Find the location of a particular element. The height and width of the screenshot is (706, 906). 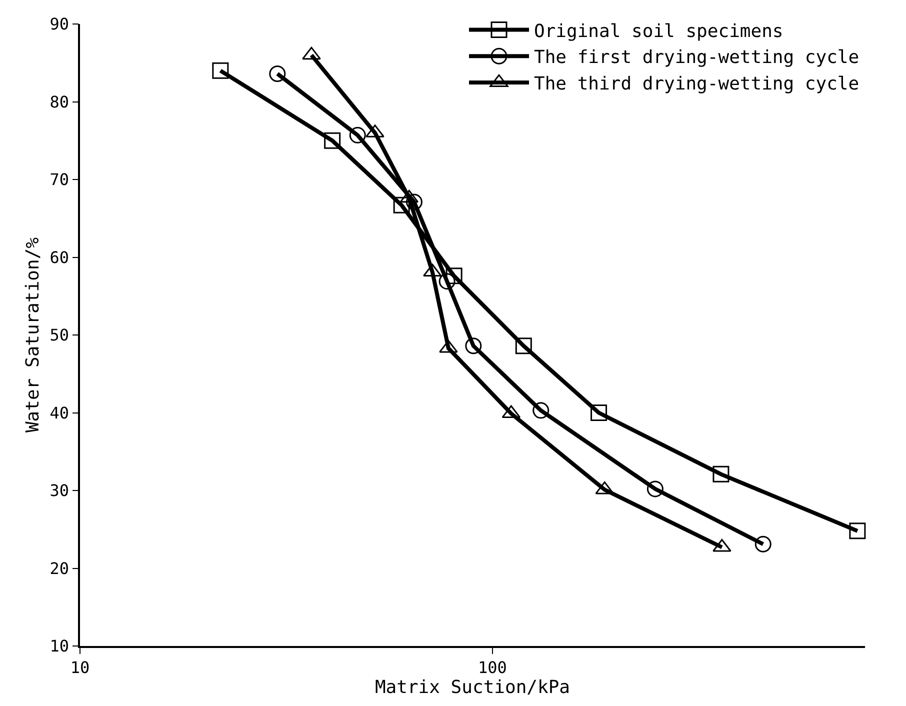

x-axis-title: Matrix Suction/kPa is located at coordinates (472, 687).